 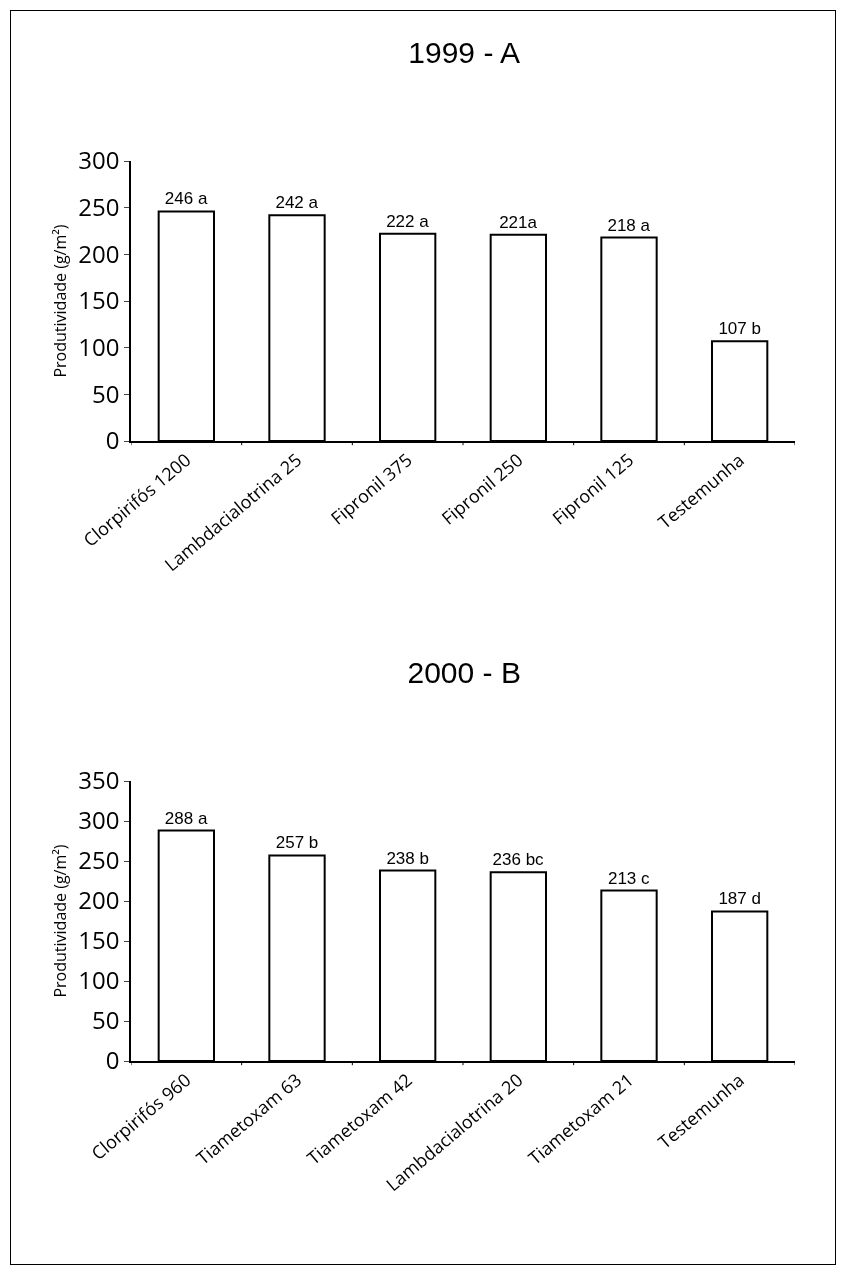 I want to click on data-label: 288 a, so click(x=186, y=818).